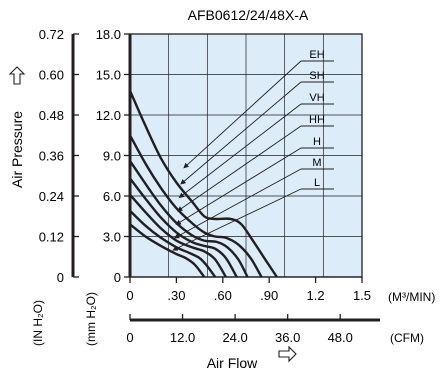 The image size is (443, 374). Describe the element at coordinates (248, 290) in the screenshot. I see `x-axis-primary-ticks: 0 .30 .60 .90 1.2 1.5` at that location.